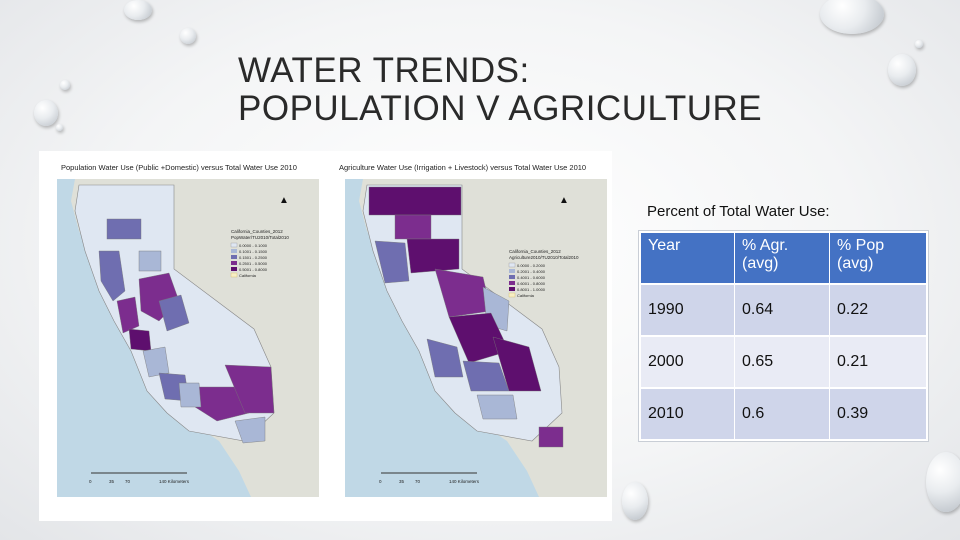  What do you see at coordinates (531, 265) in the screenshot?
I see `legend-item: 0.0000 - 0.2000` at bounding box center [531, 265].